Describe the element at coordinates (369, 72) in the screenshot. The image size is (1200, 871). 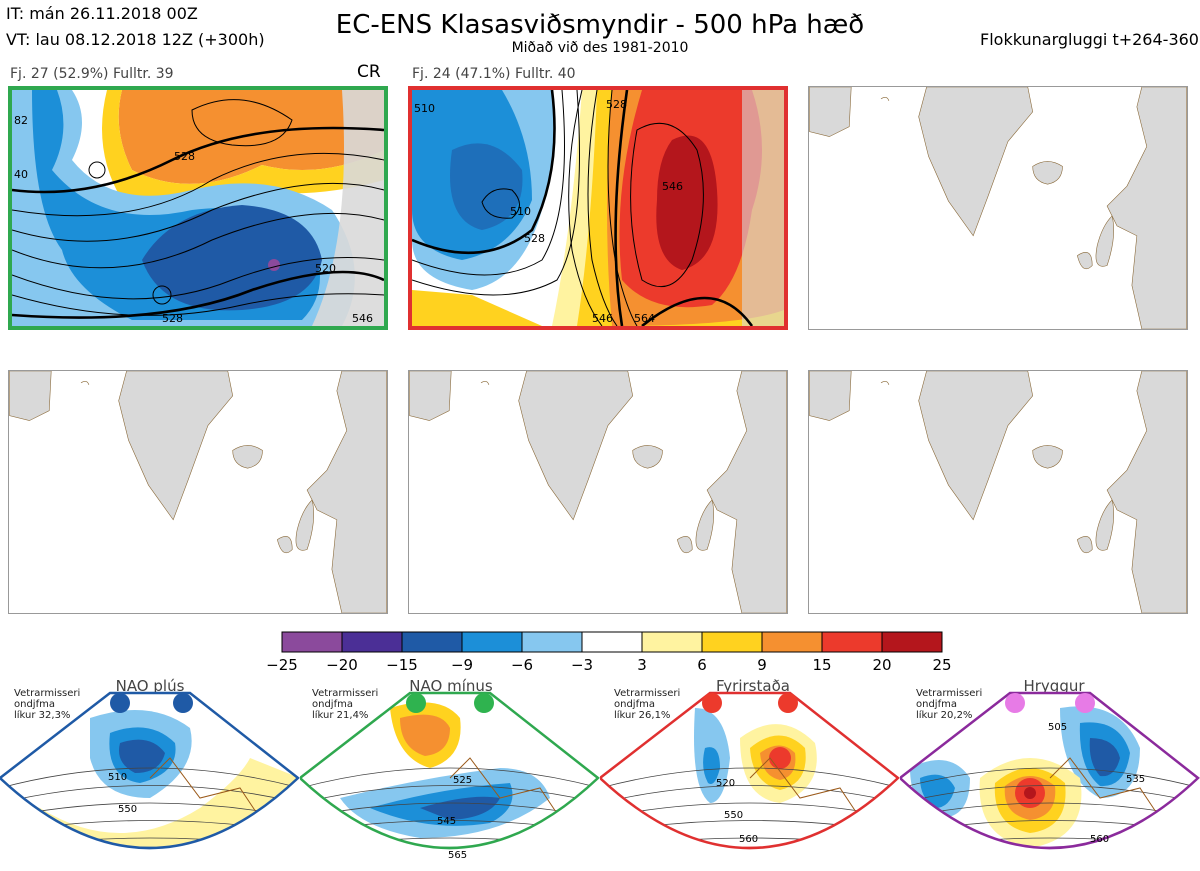
I see `panel-1-tag: CR` at that location.